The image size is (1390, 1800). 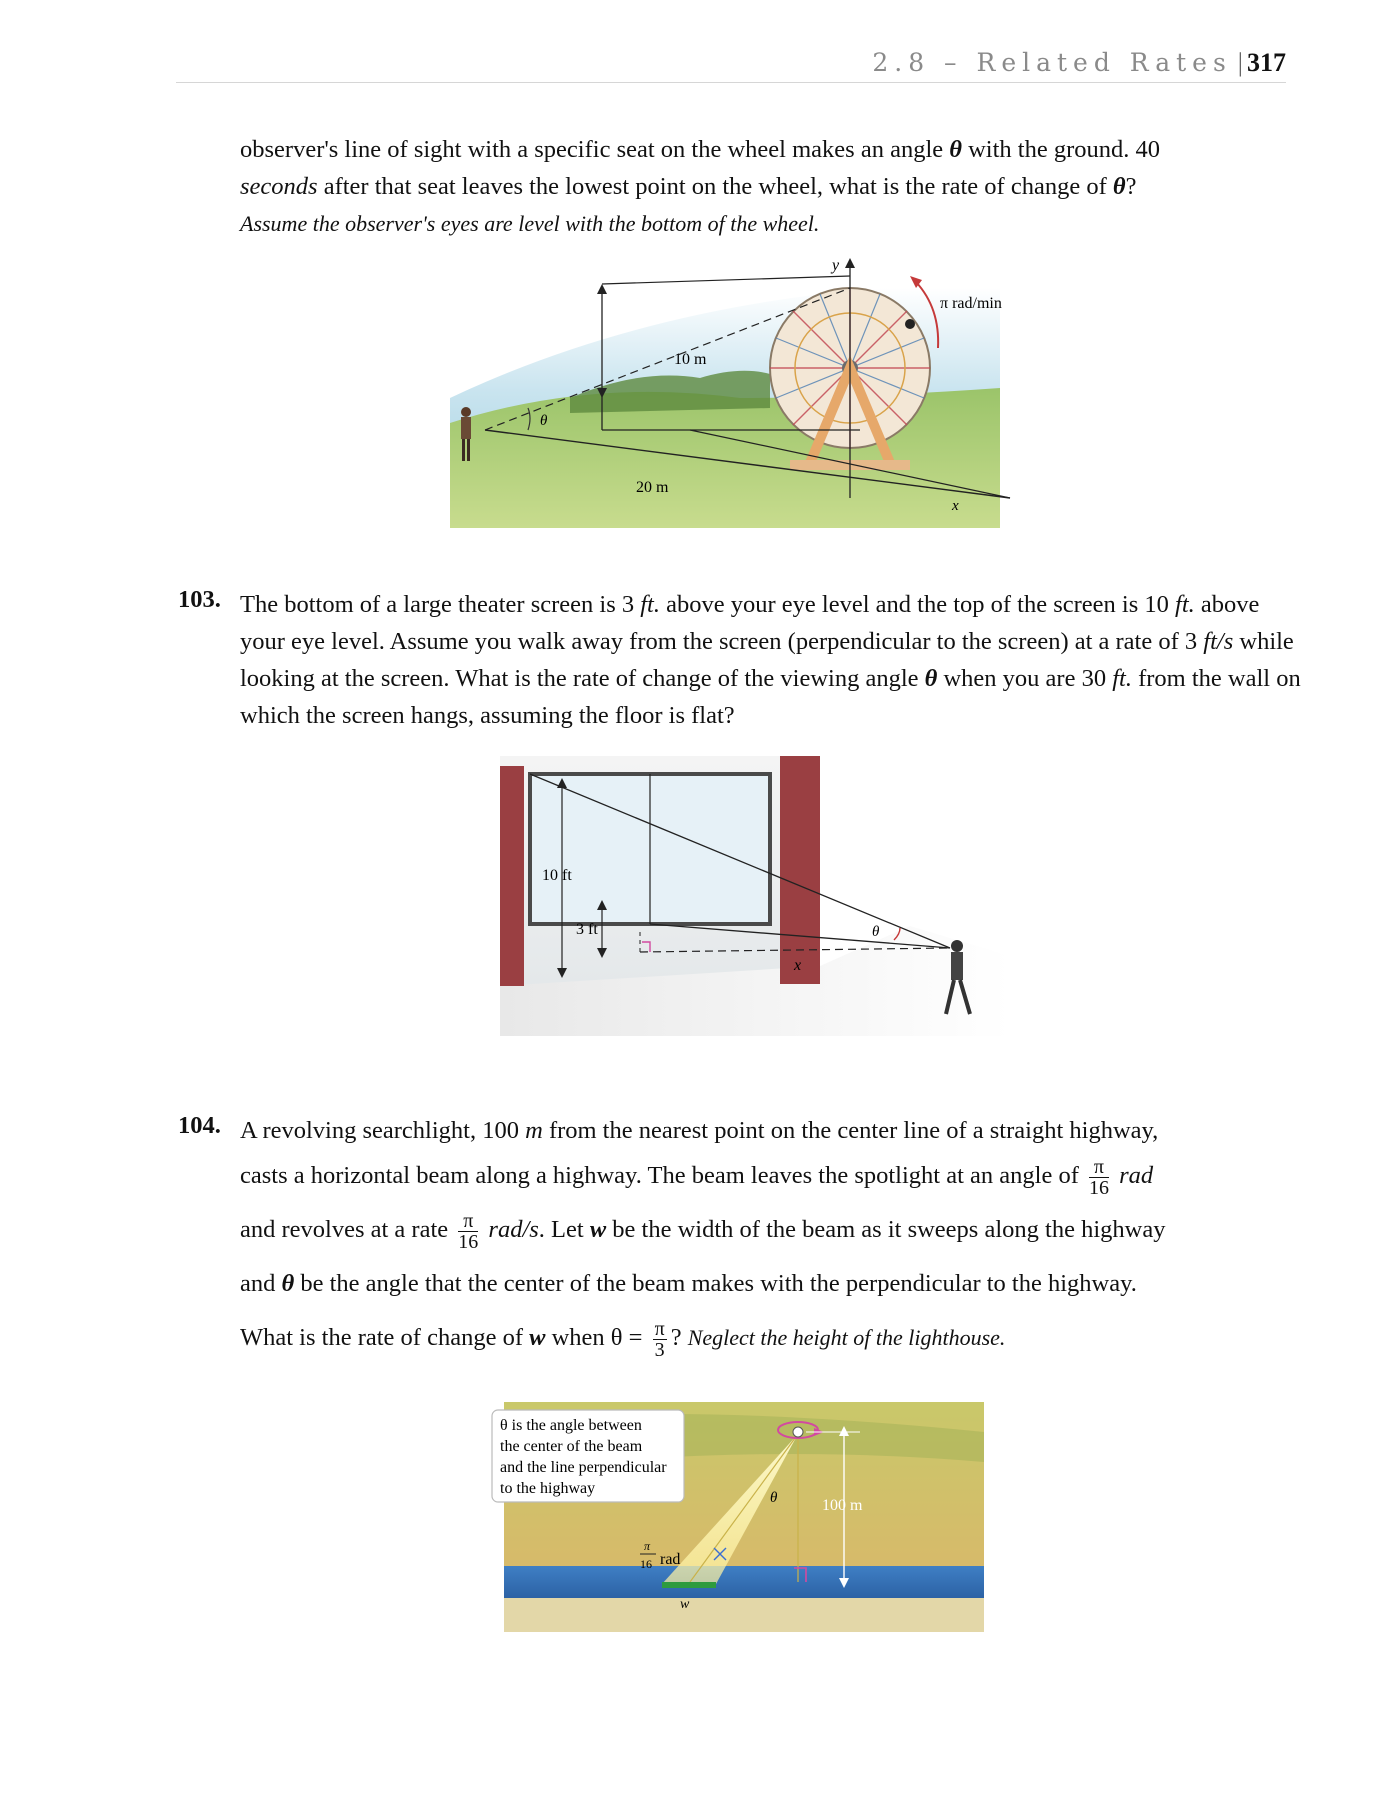 I want to click on ferris-wheel-figure: y π rad/min 10 m θ 20 m x, so click(x=730, y=392).